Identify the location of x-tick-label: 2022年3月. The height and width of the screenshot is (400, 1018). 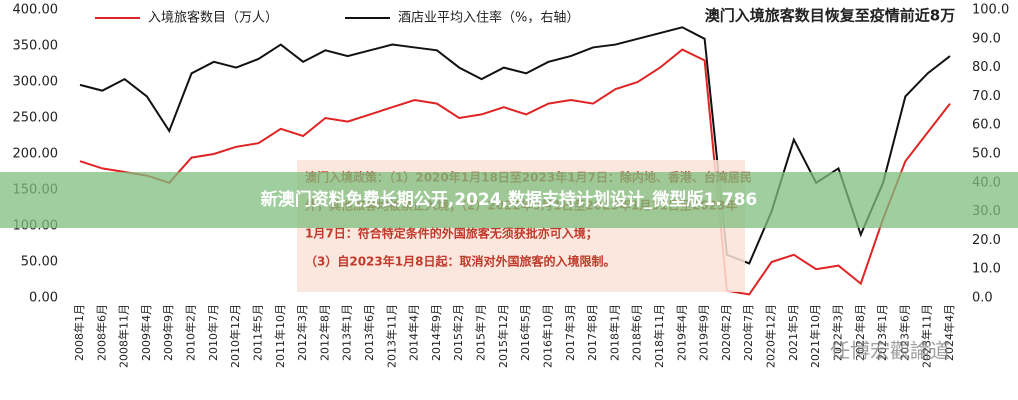
(837, 332).